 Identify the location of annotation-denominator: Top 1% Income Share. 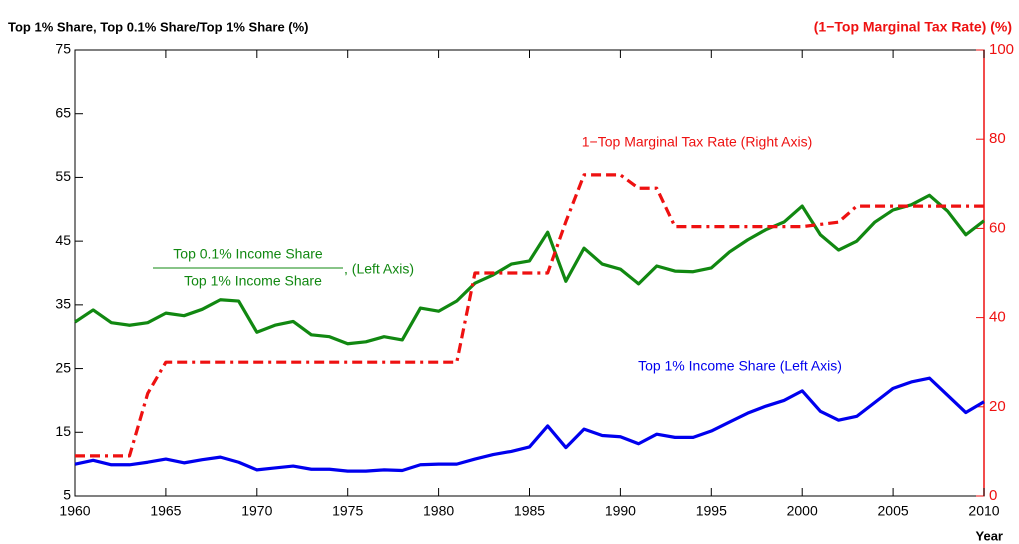
(253, 281).